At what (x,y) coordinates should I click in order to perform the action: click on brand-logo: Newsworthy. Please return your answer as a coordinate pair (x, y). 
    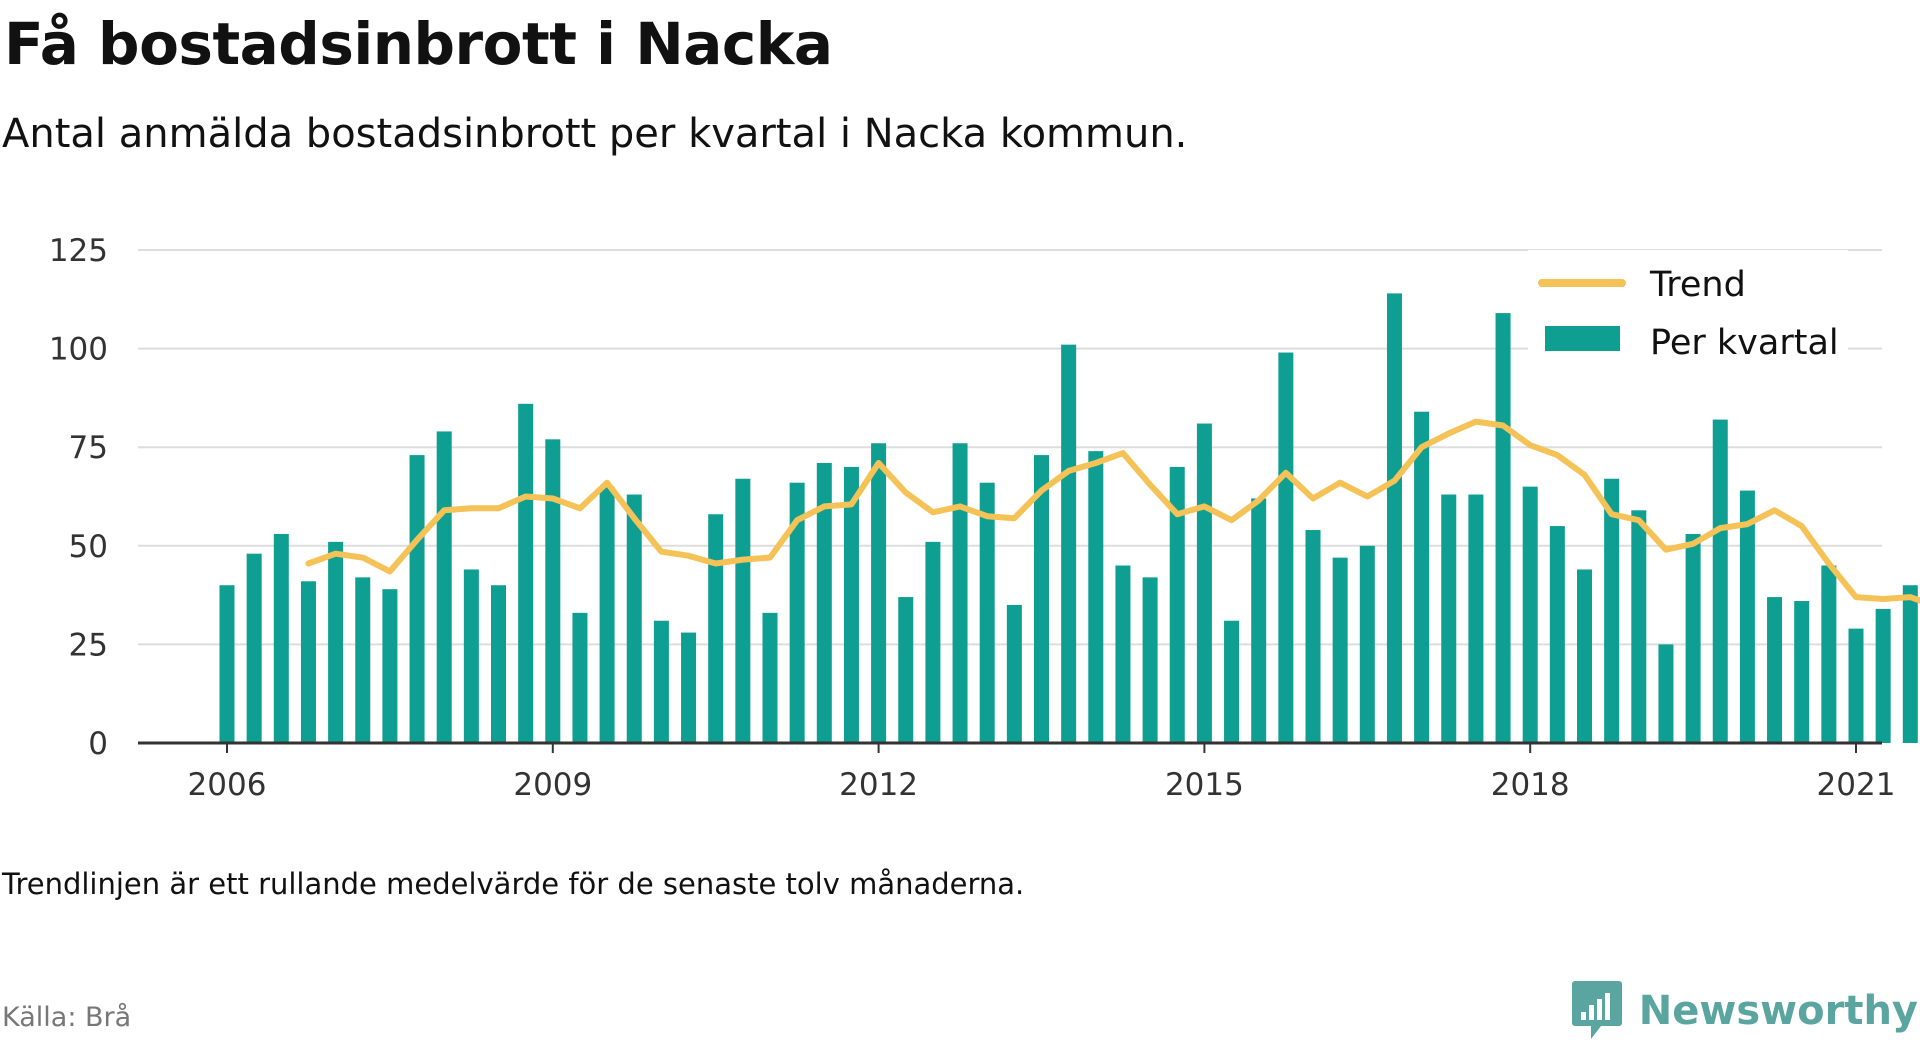
    Looking at the image, I should click on (1744, 1011).